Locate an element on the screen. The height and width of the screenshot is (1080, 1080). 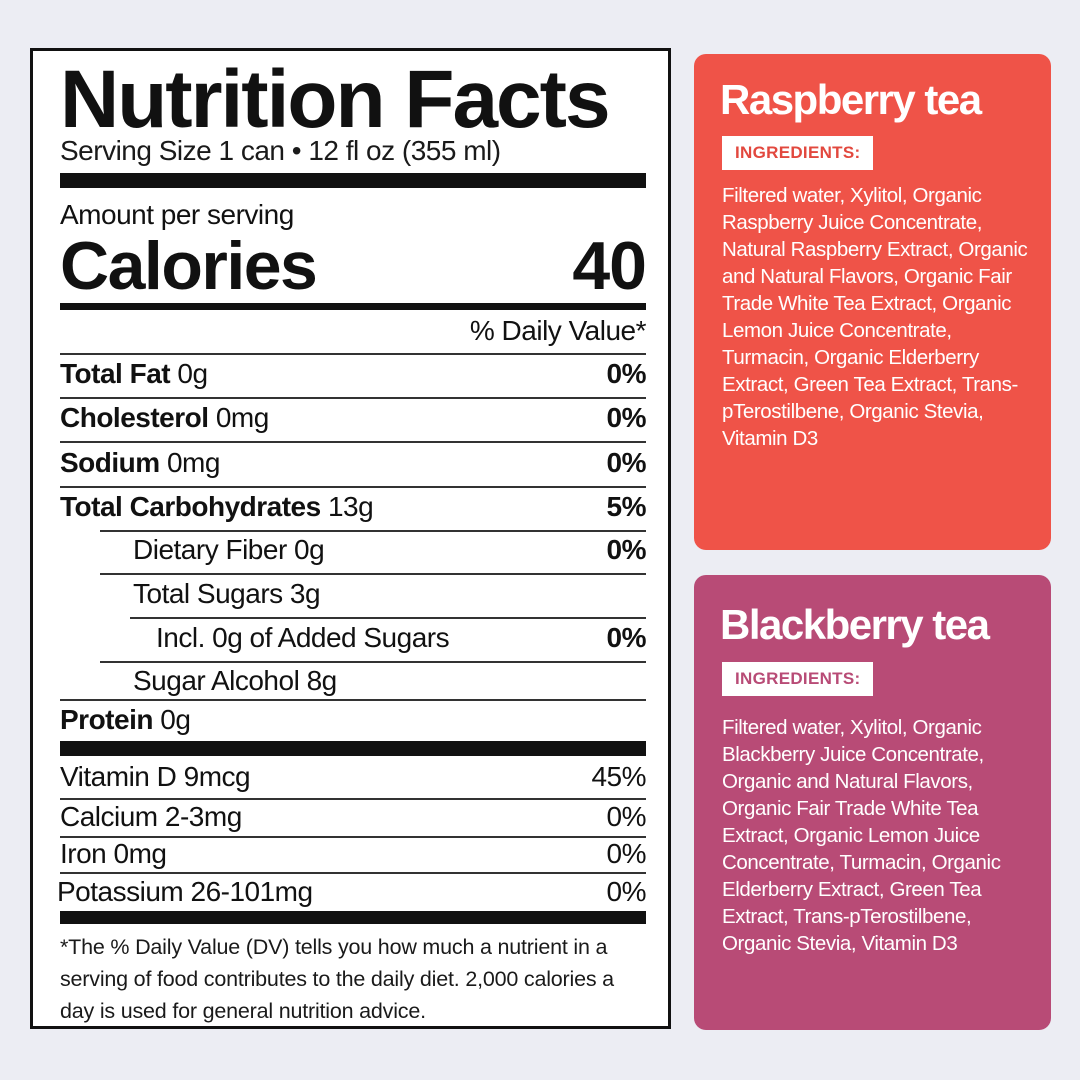
nutrient-name: Total Carbohydrates is located at coordinates (190, 506).